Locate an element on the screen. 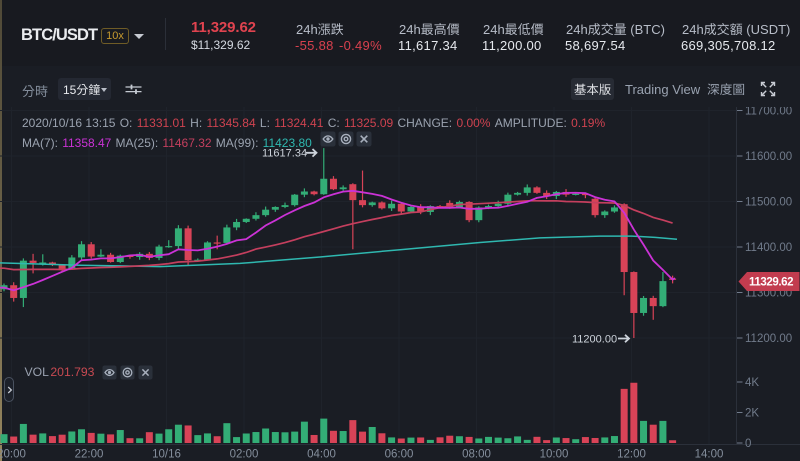 The height and width of the screenshot is (461, 800). svg-text: 11329.62 is located at coordinates (771, 283).